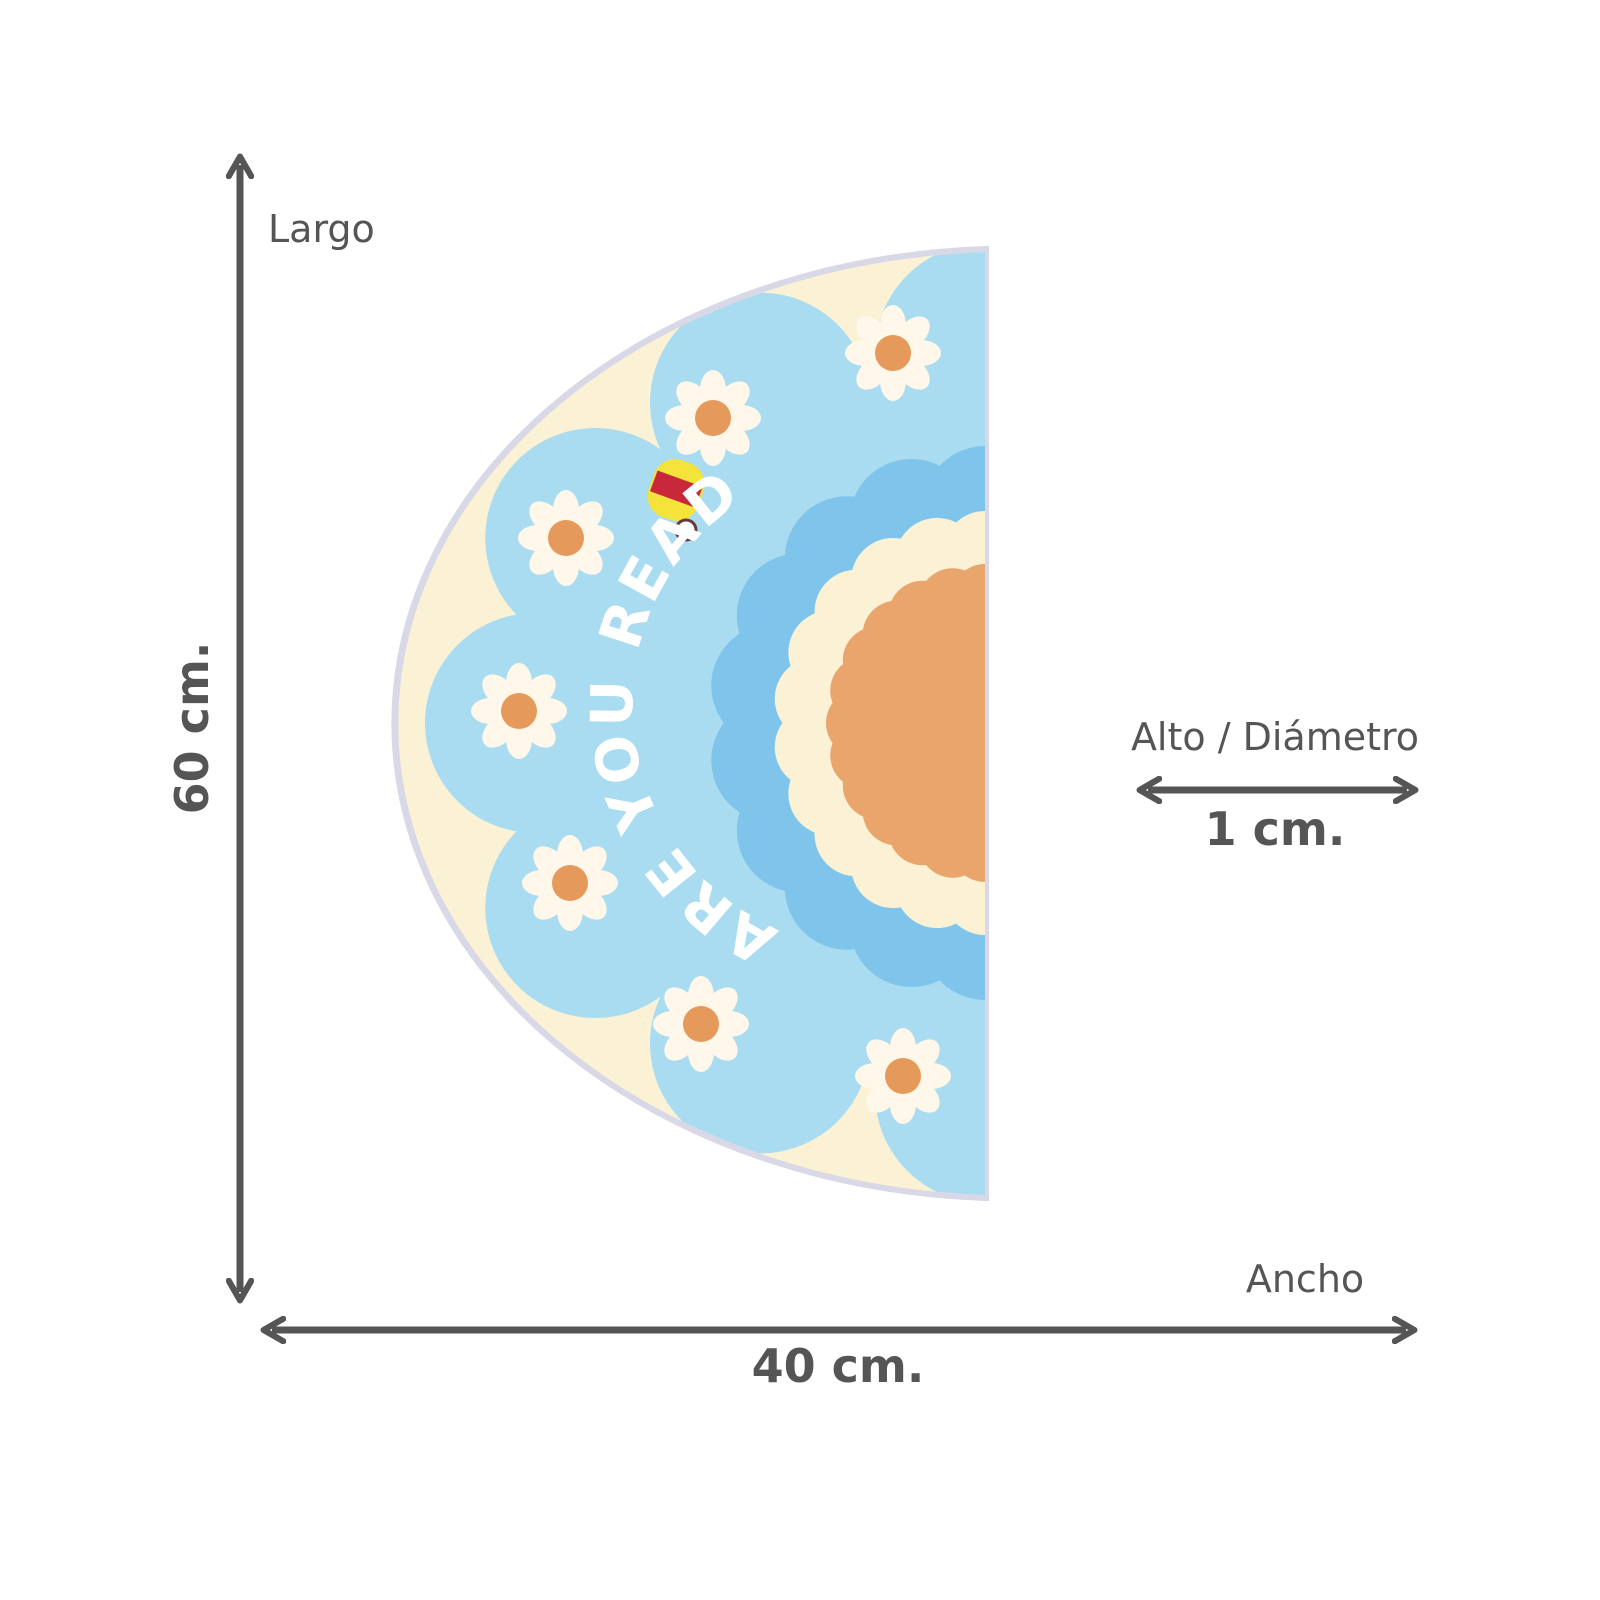  What do you see at coordinates (760, 723) in the screenshot?
I see `blue-cloud` at bounding box center [760, 723].